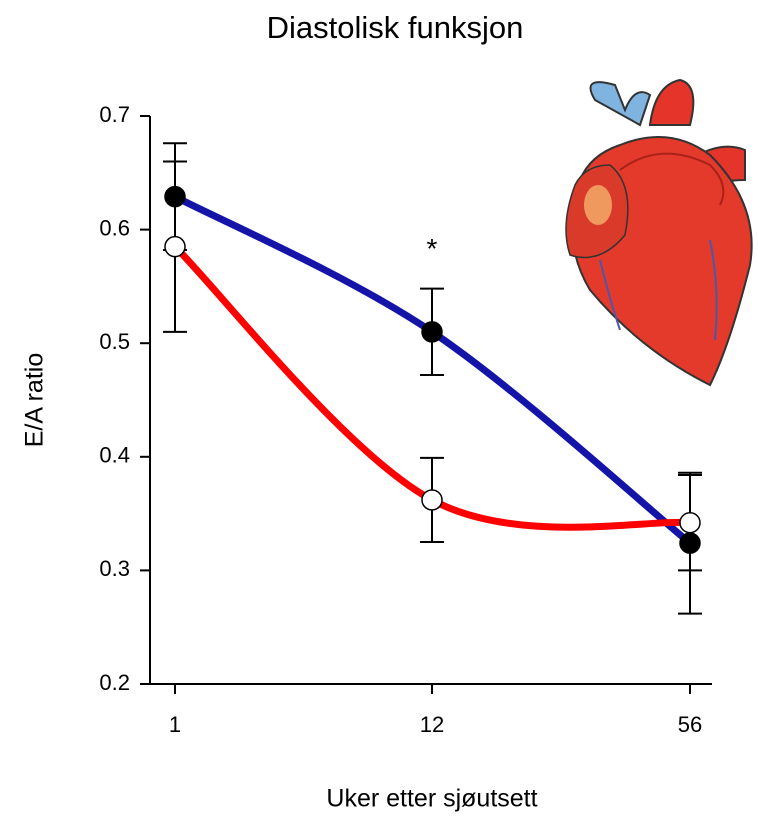 The width and height of the screenshot is (758, 817). Describe the element at coordinates (690, 724) in the screenshot. I see `x-tick-label: 56` at that location.